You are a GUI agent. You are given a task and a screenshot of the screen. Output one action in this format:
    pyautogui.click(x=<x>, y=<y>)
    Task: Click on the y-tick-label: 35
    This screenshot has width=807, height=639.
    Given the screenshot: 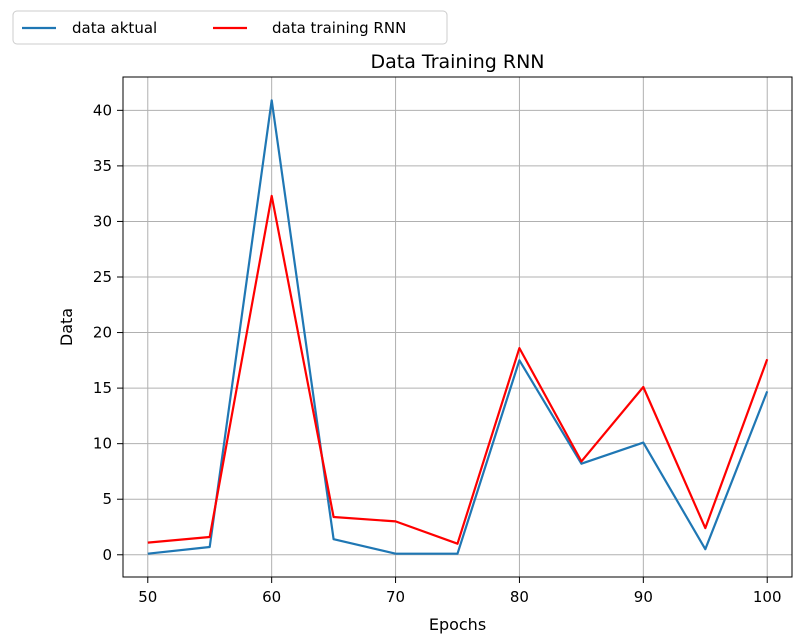 What is the action you would take?
    pyautogui.click(x=102, y=166)
    